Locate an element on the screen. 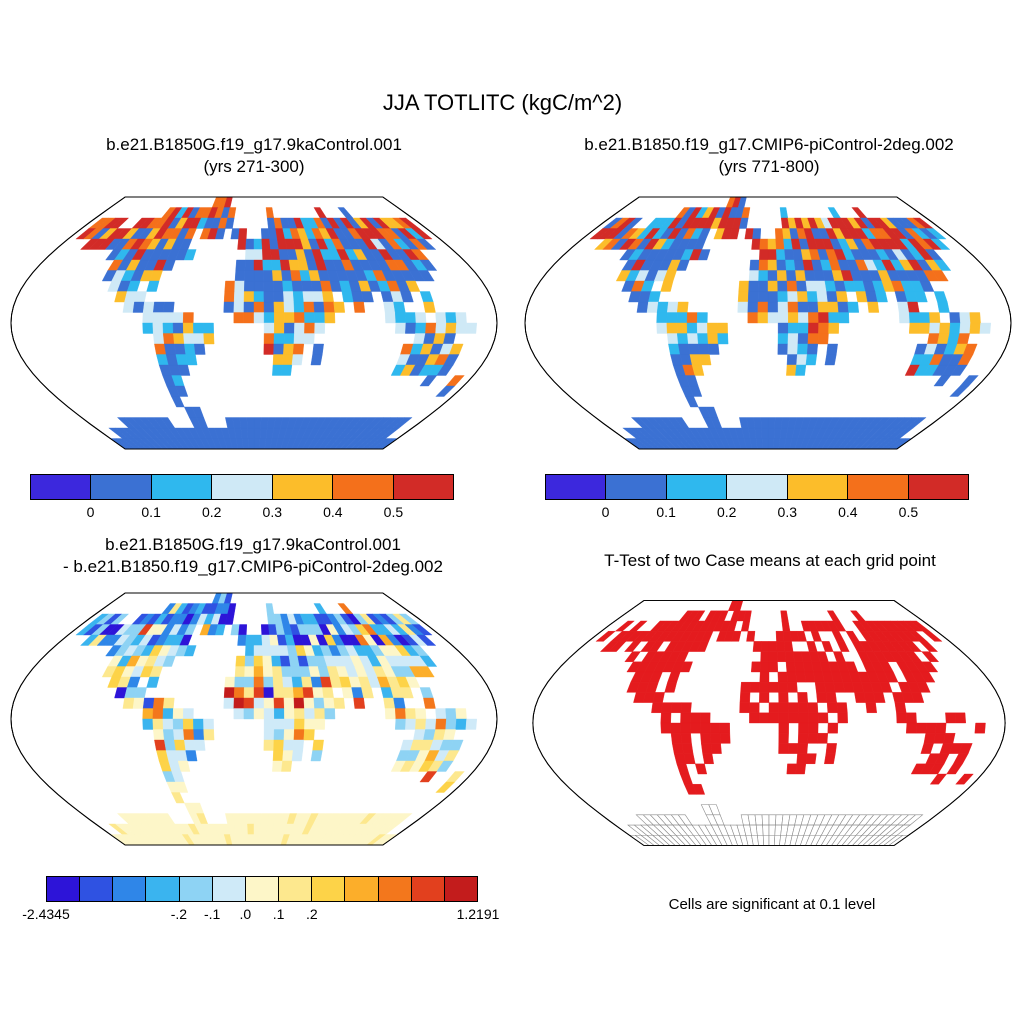  colorbar-tick-labels: 0 0.1 0.2 0.3 0.4 0.5 is located at coordinates (242, 513).